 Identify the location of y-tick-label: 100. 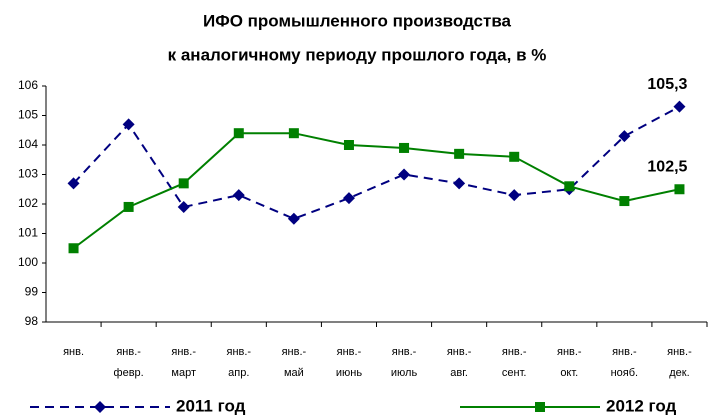
(28, 262).